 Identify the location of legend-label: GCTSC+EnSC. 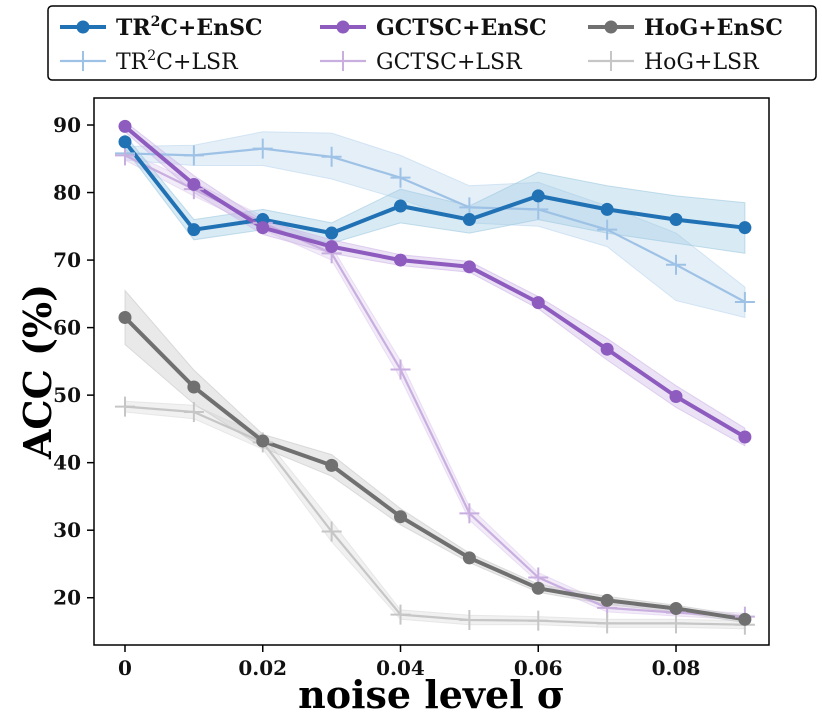
(461, 28).